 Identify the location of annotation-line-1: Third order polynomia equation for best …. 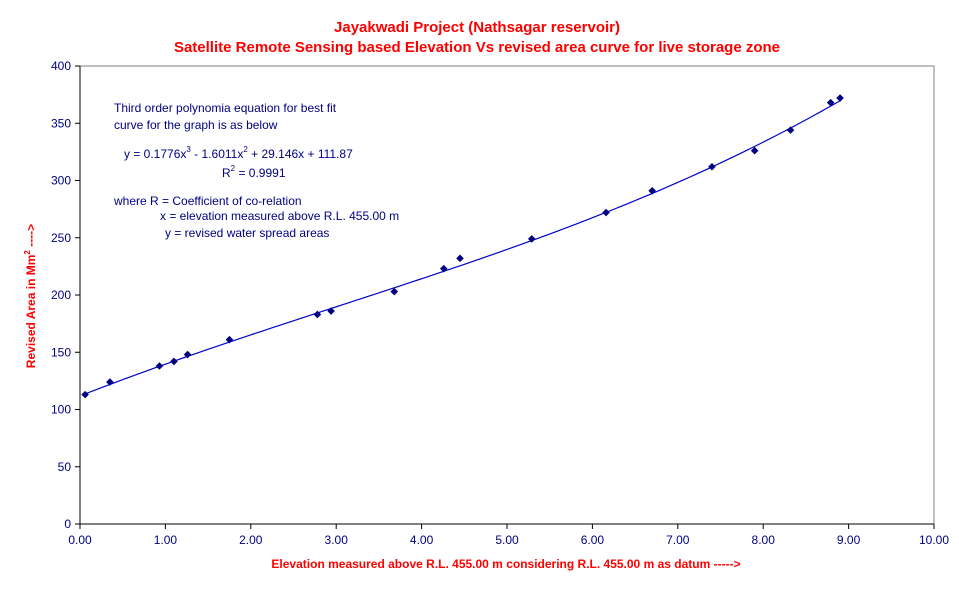
(225, 108).